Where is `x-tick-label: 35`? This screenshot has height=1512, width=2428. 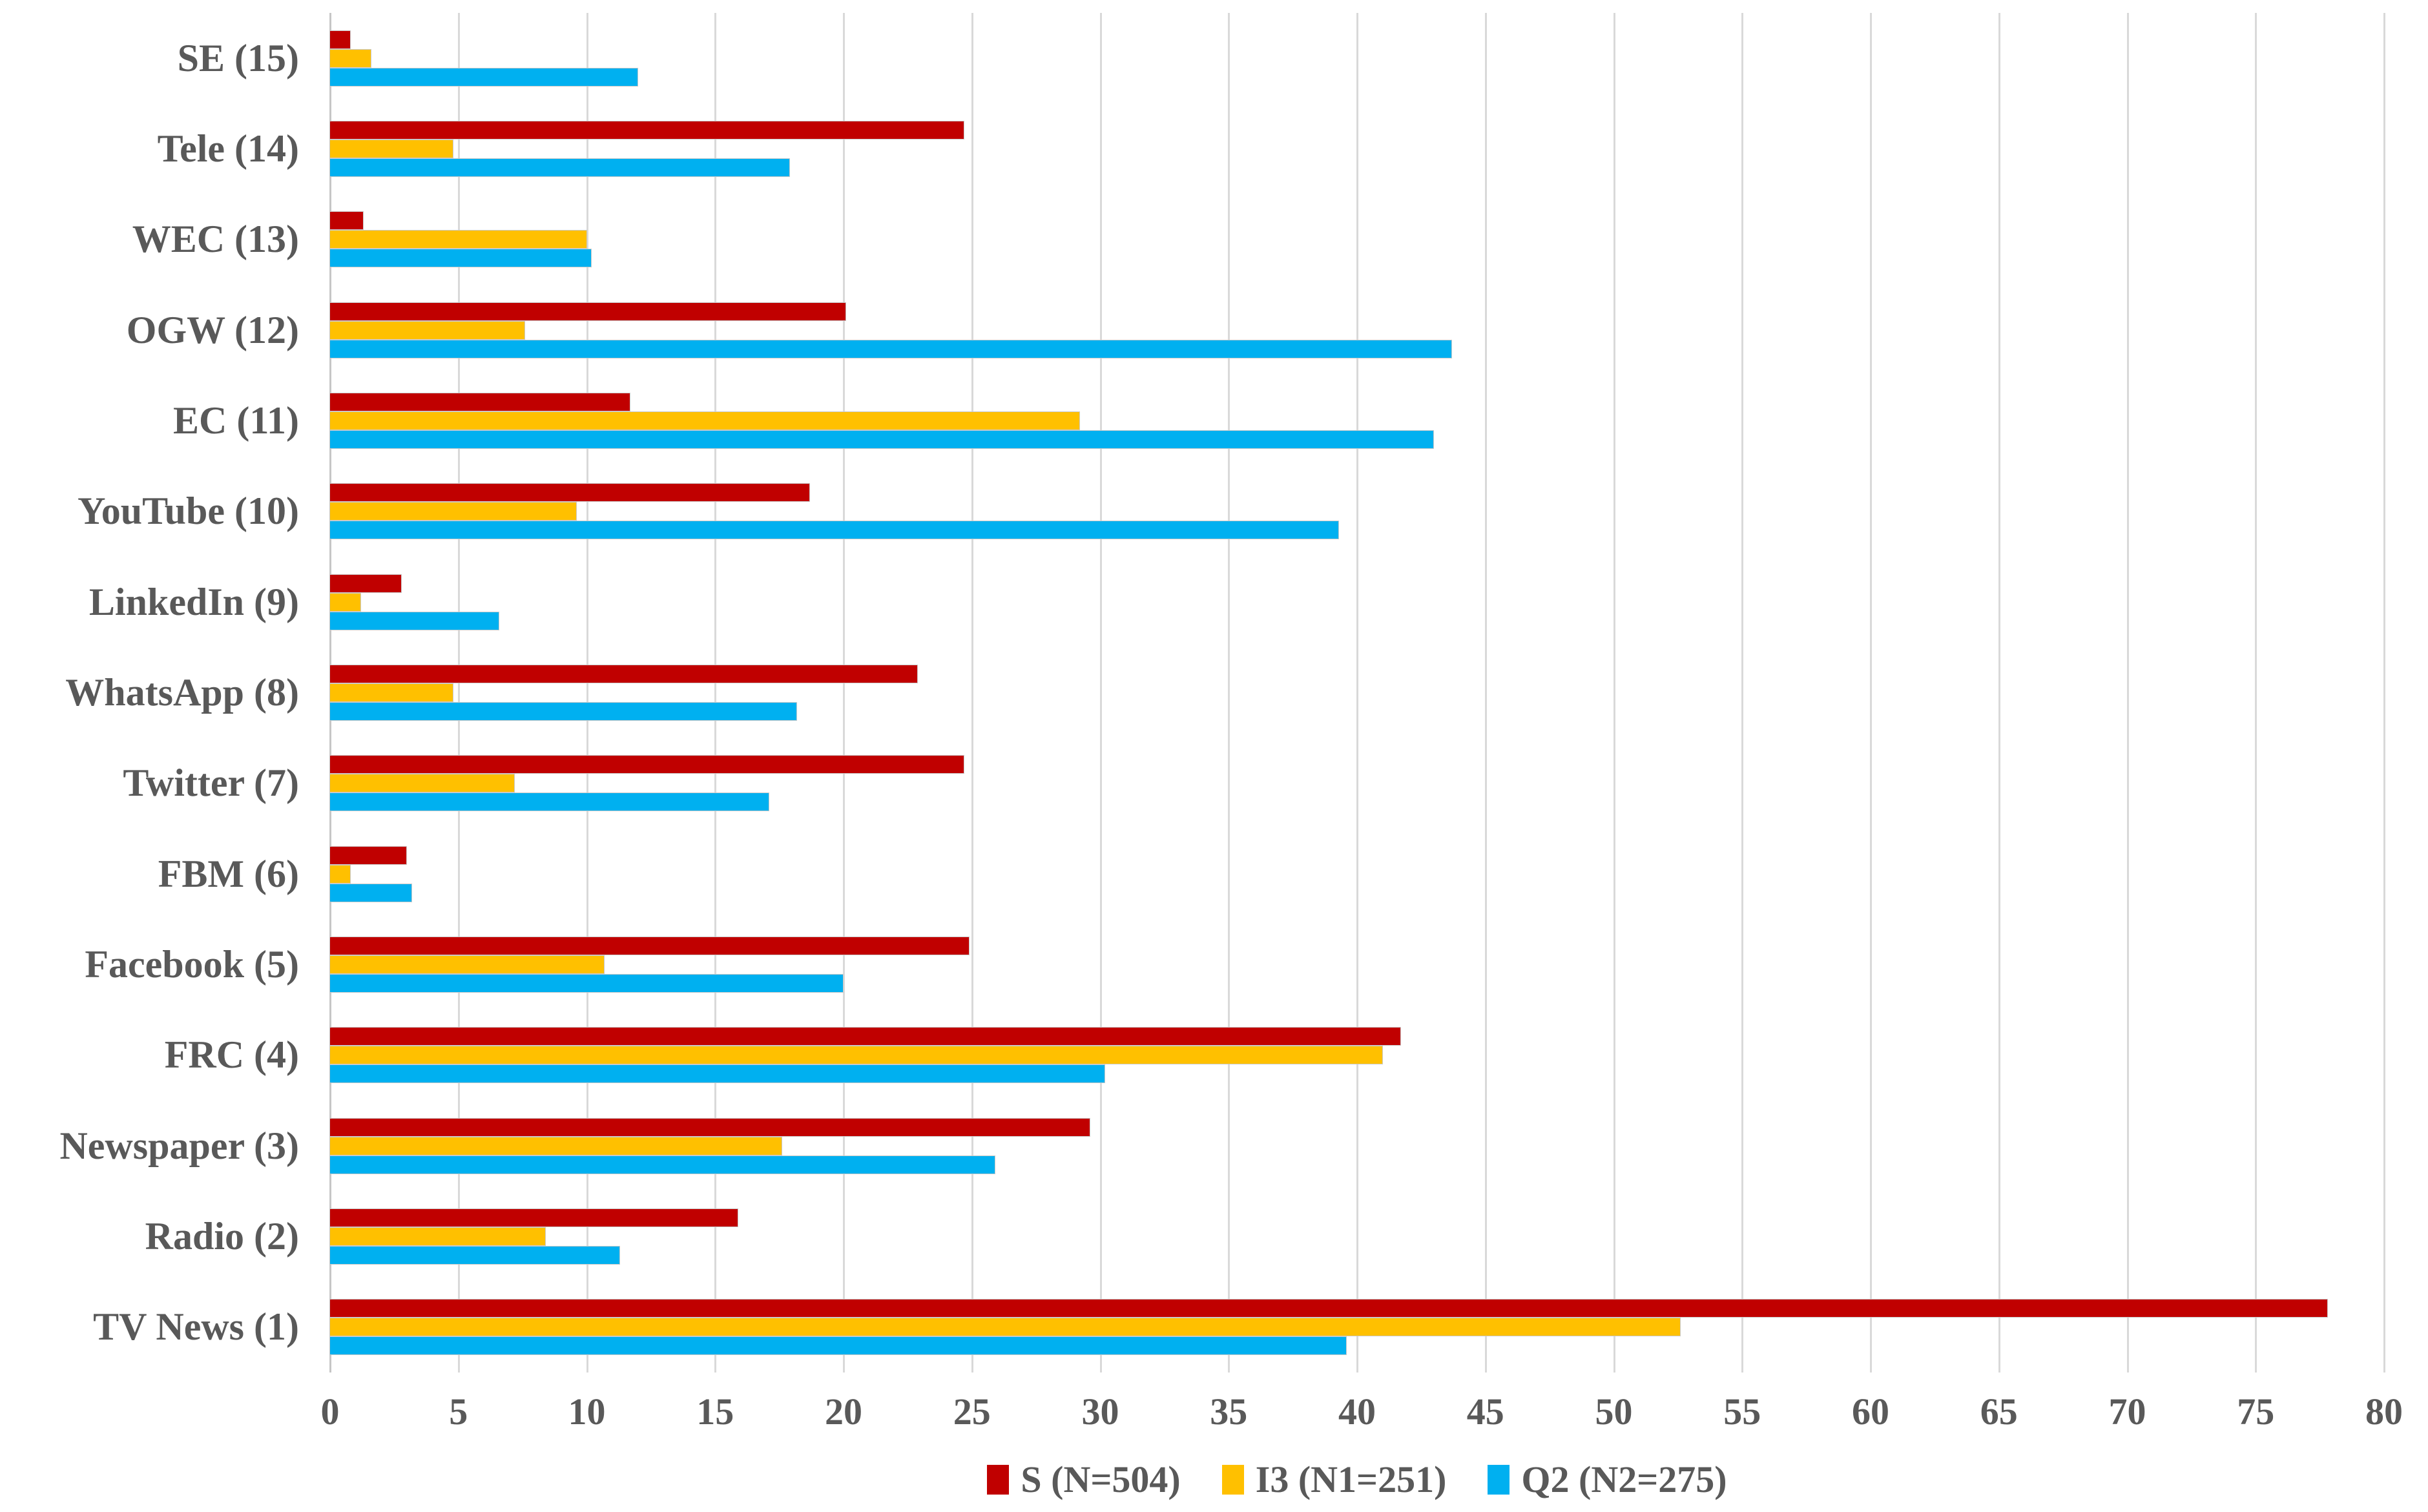
x-tick-label: 35 is located at coordinates (1229, 1412).